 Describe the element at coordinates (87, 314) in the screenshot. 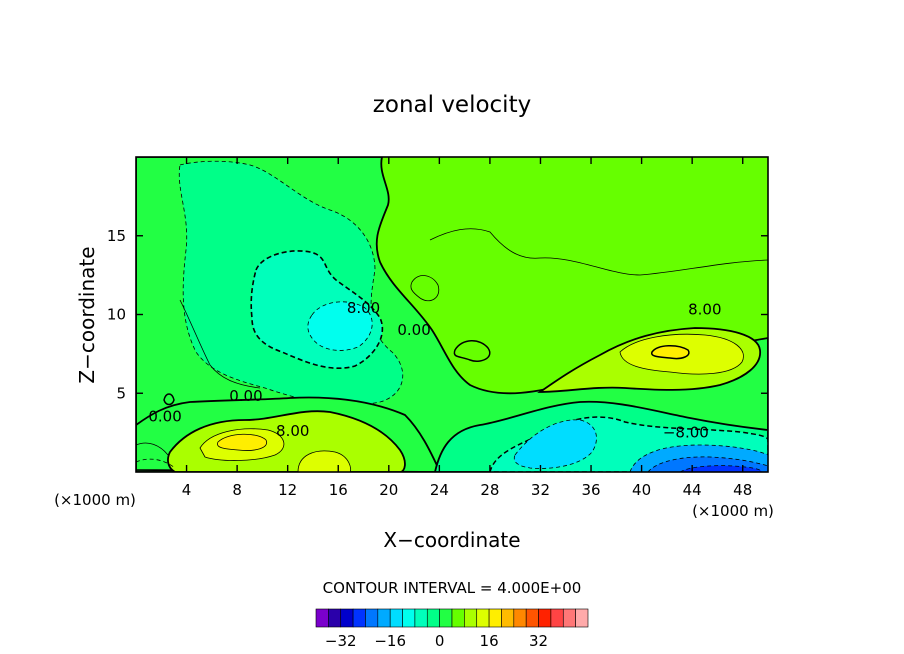

I see `y-axis-label: Z−coordinate` at that location.